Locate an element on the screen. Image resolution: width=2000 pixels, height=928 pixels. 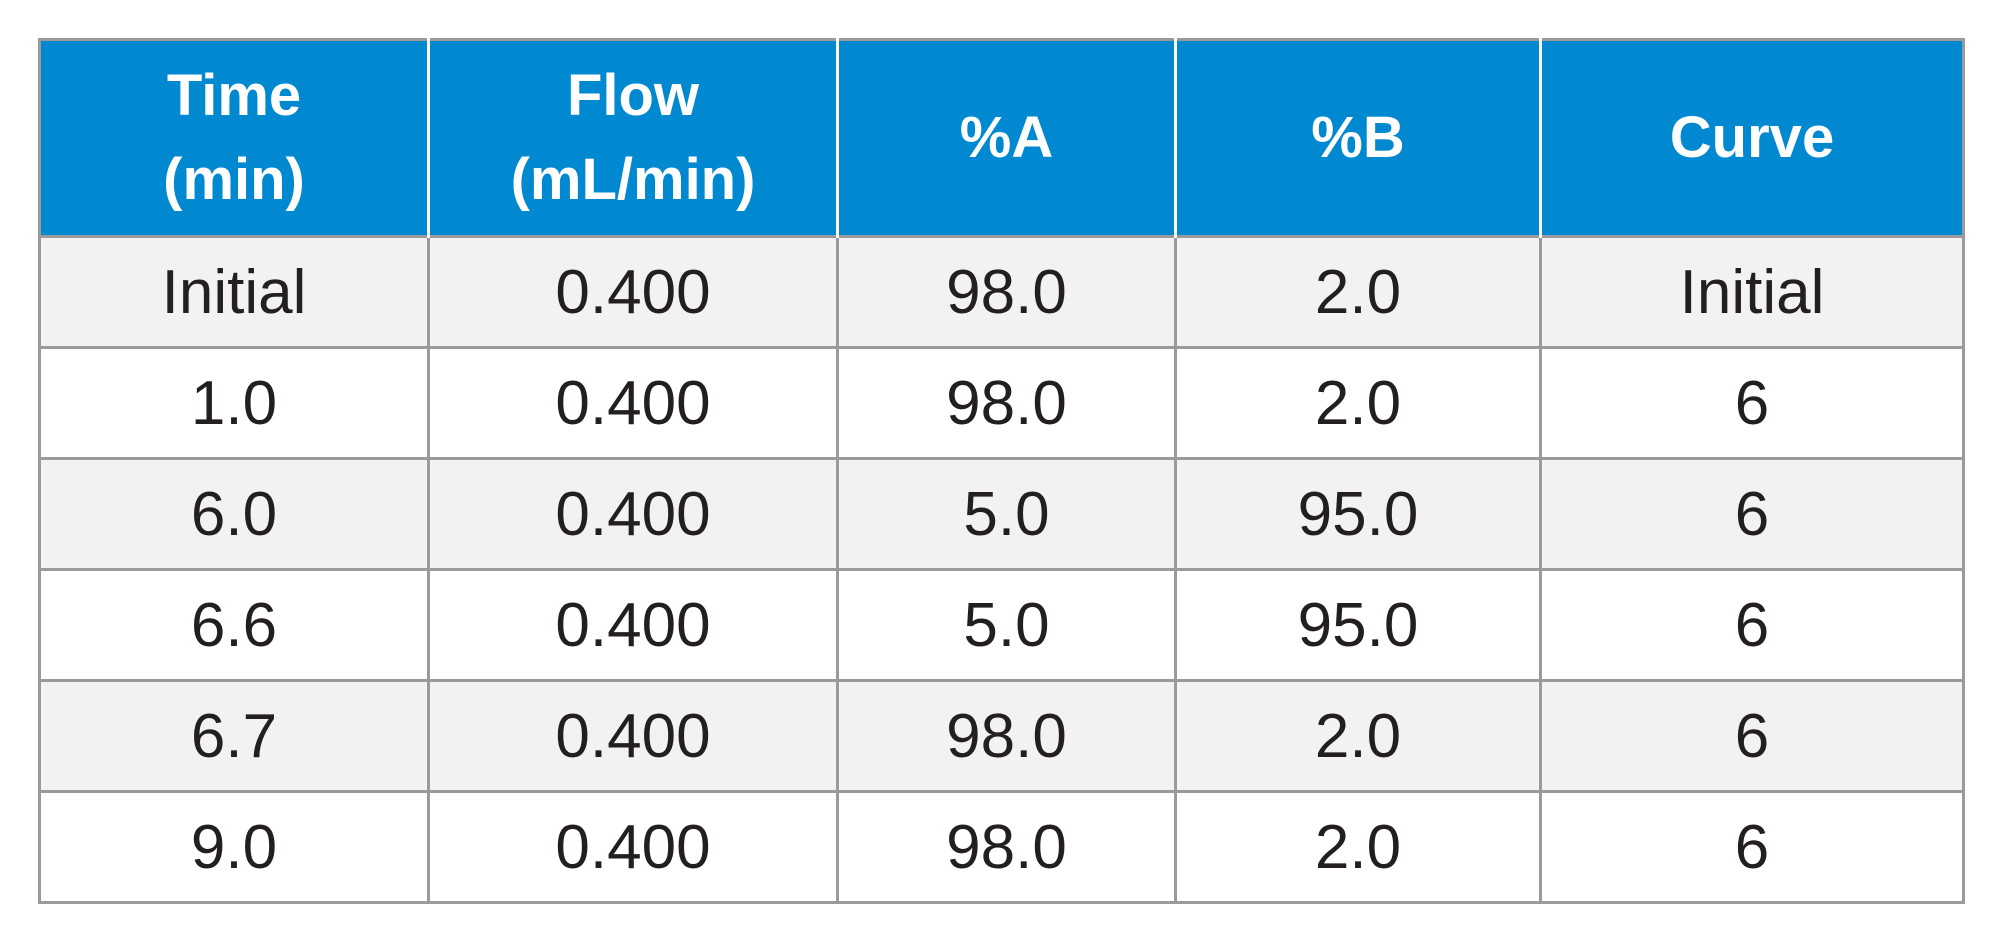
header-percent-b-label: %B is located at coordinates (1358, 137).